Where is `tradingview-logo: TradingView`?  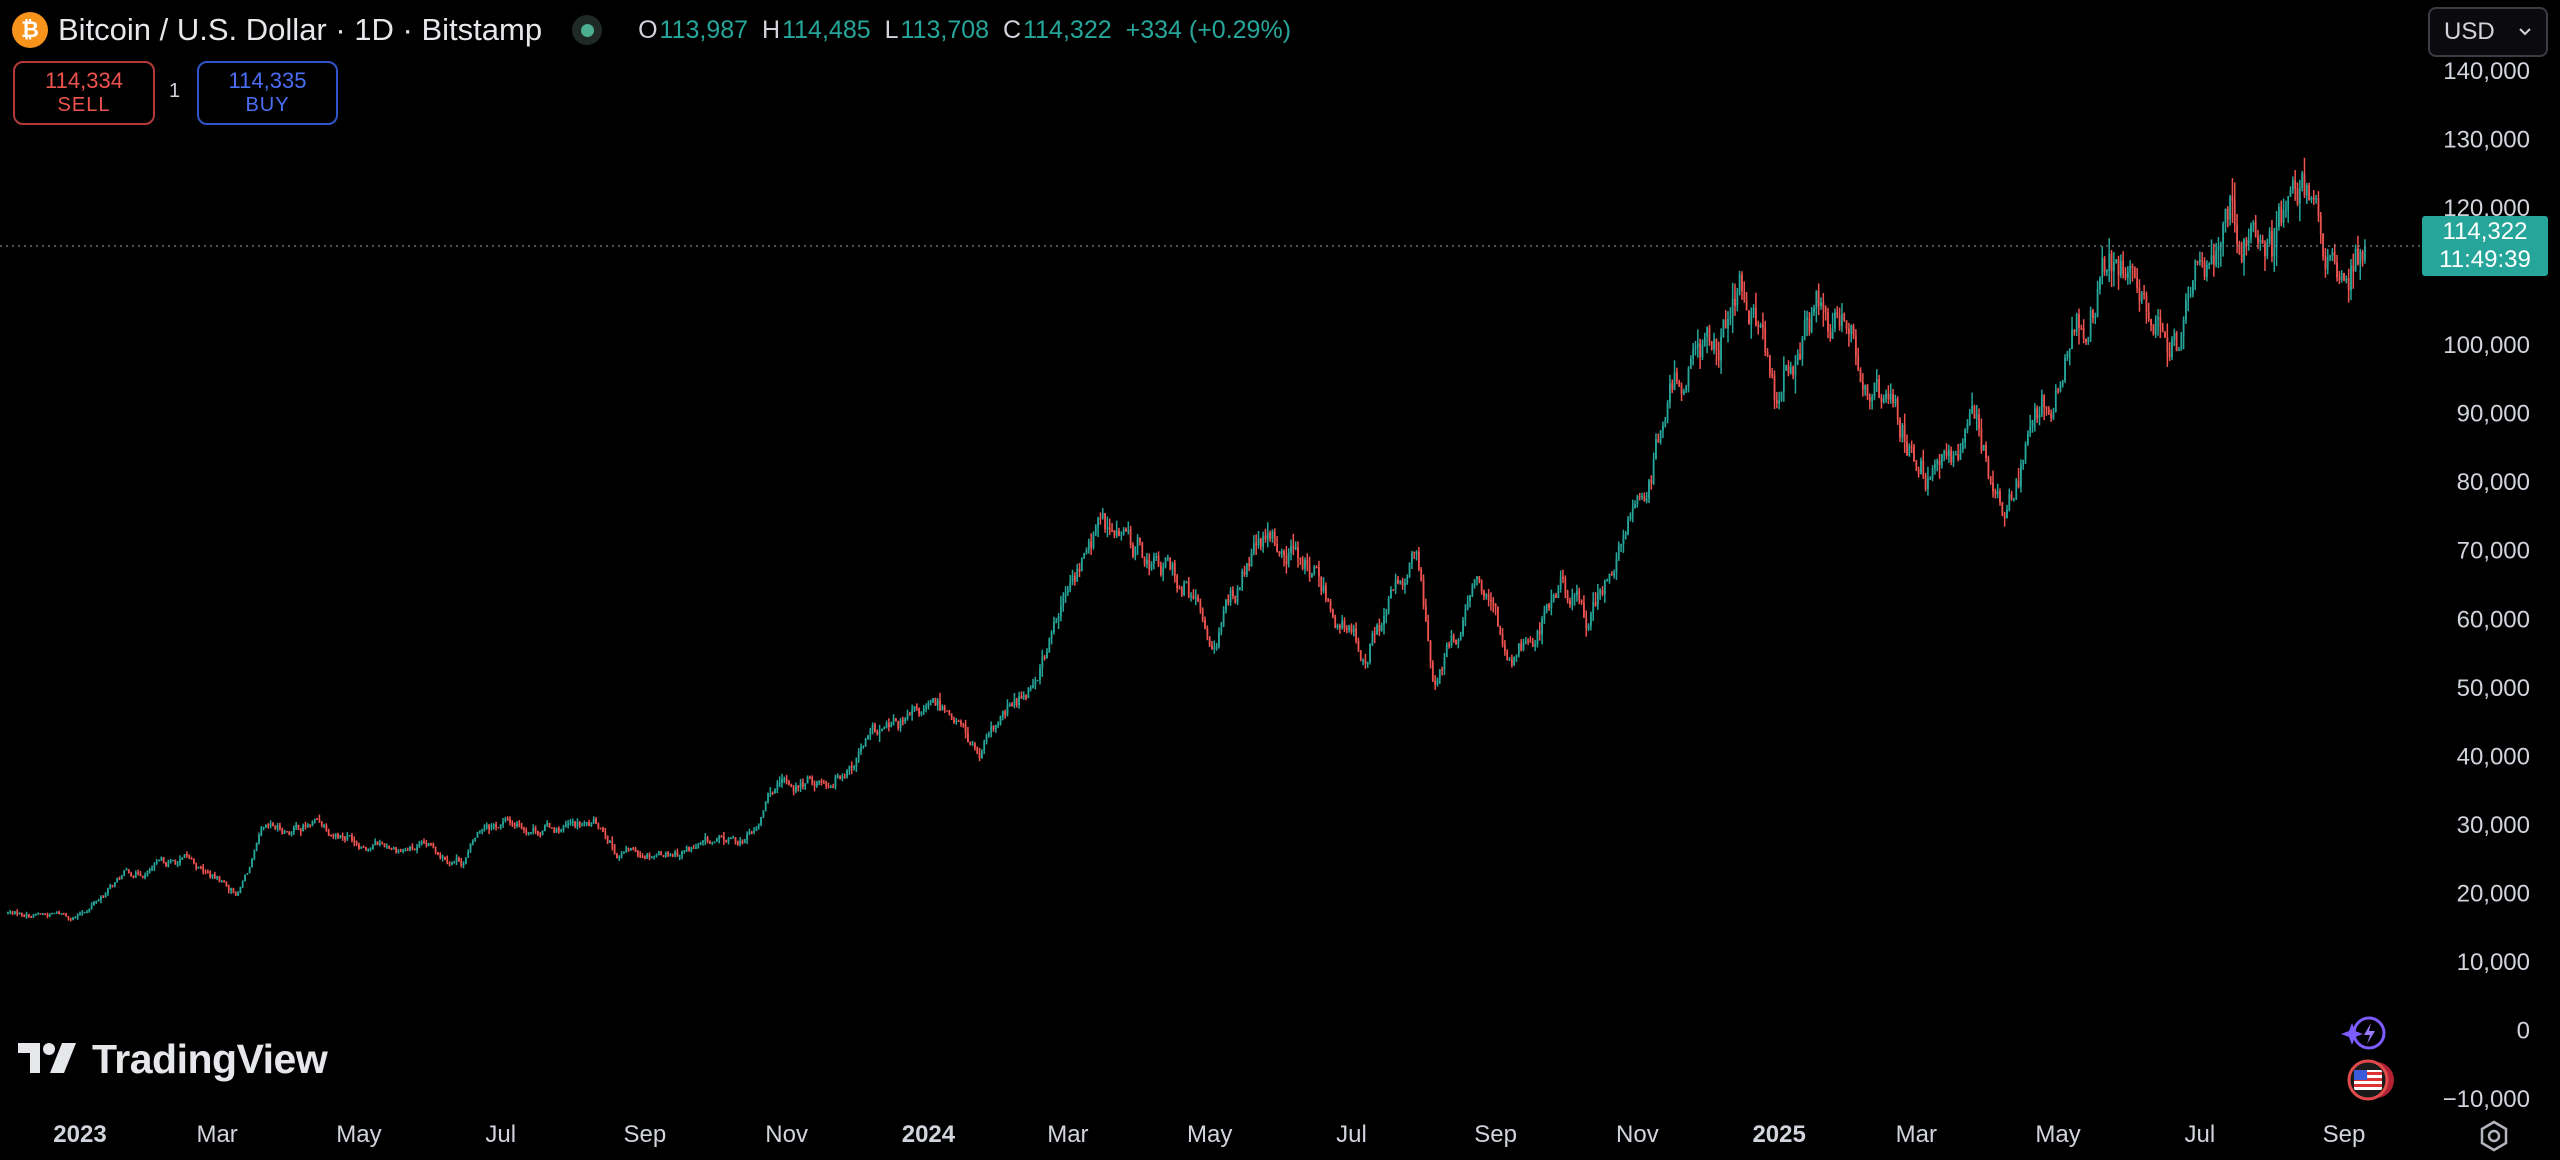 tradingview-logo: TradingView is located at coordinates (173, 1059).